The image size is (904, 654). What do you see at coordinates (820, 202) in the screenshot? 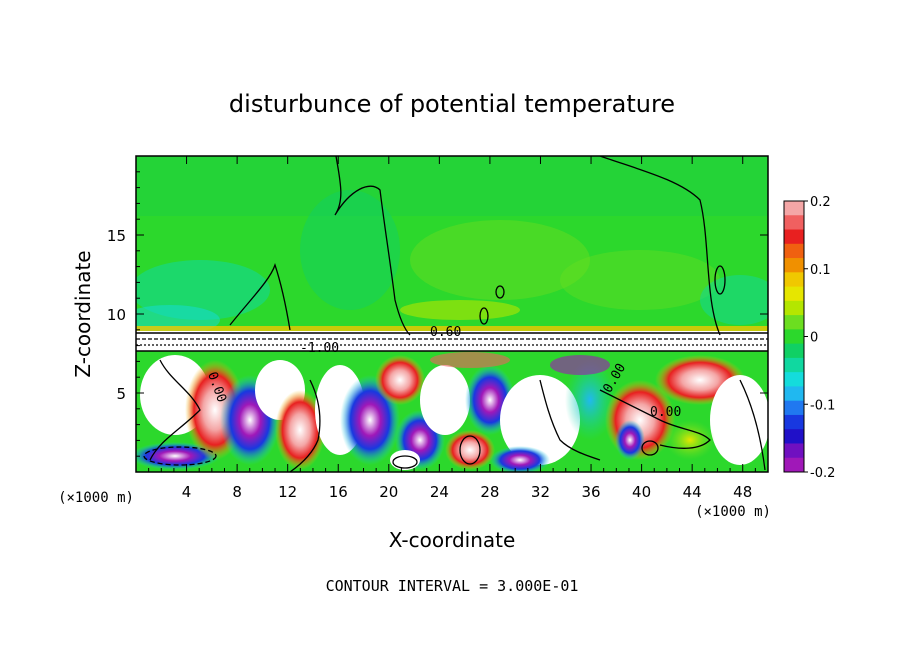
I see `colorbar-tick-label: 0.2` at bounding box center [820, 202].